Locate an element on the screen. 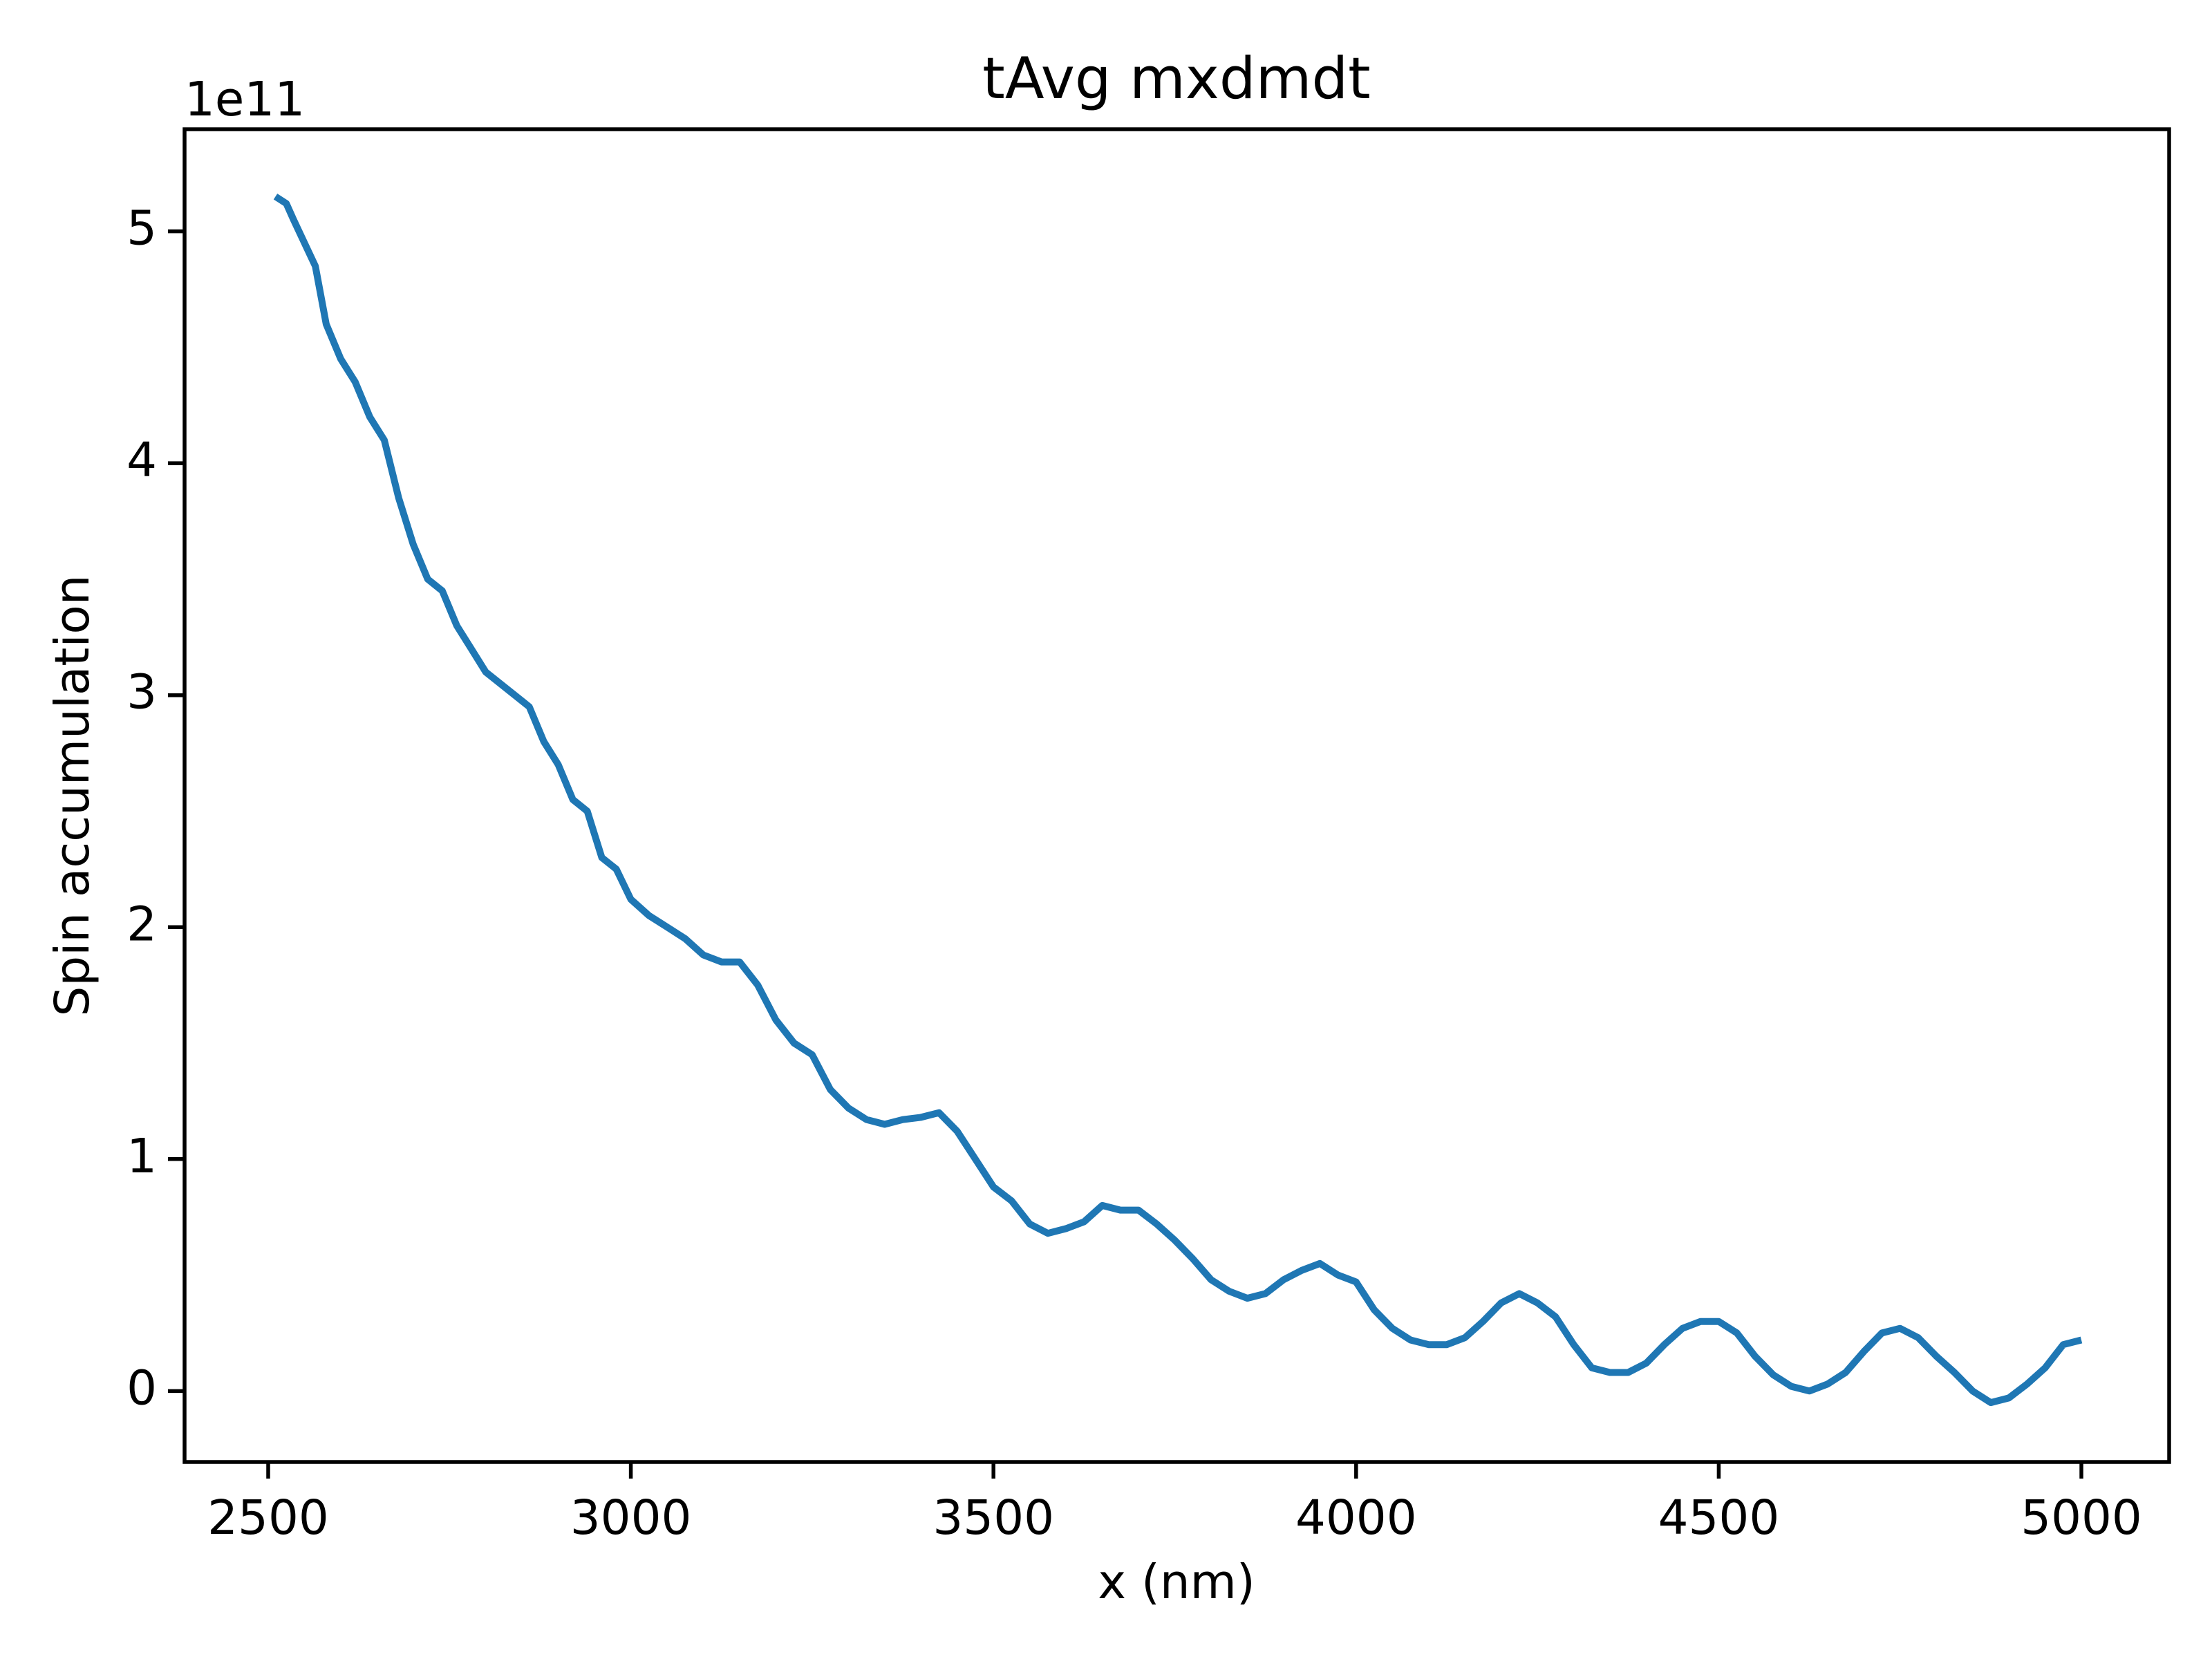  y-tick-label: 5 is located at coordinates (141, 228).